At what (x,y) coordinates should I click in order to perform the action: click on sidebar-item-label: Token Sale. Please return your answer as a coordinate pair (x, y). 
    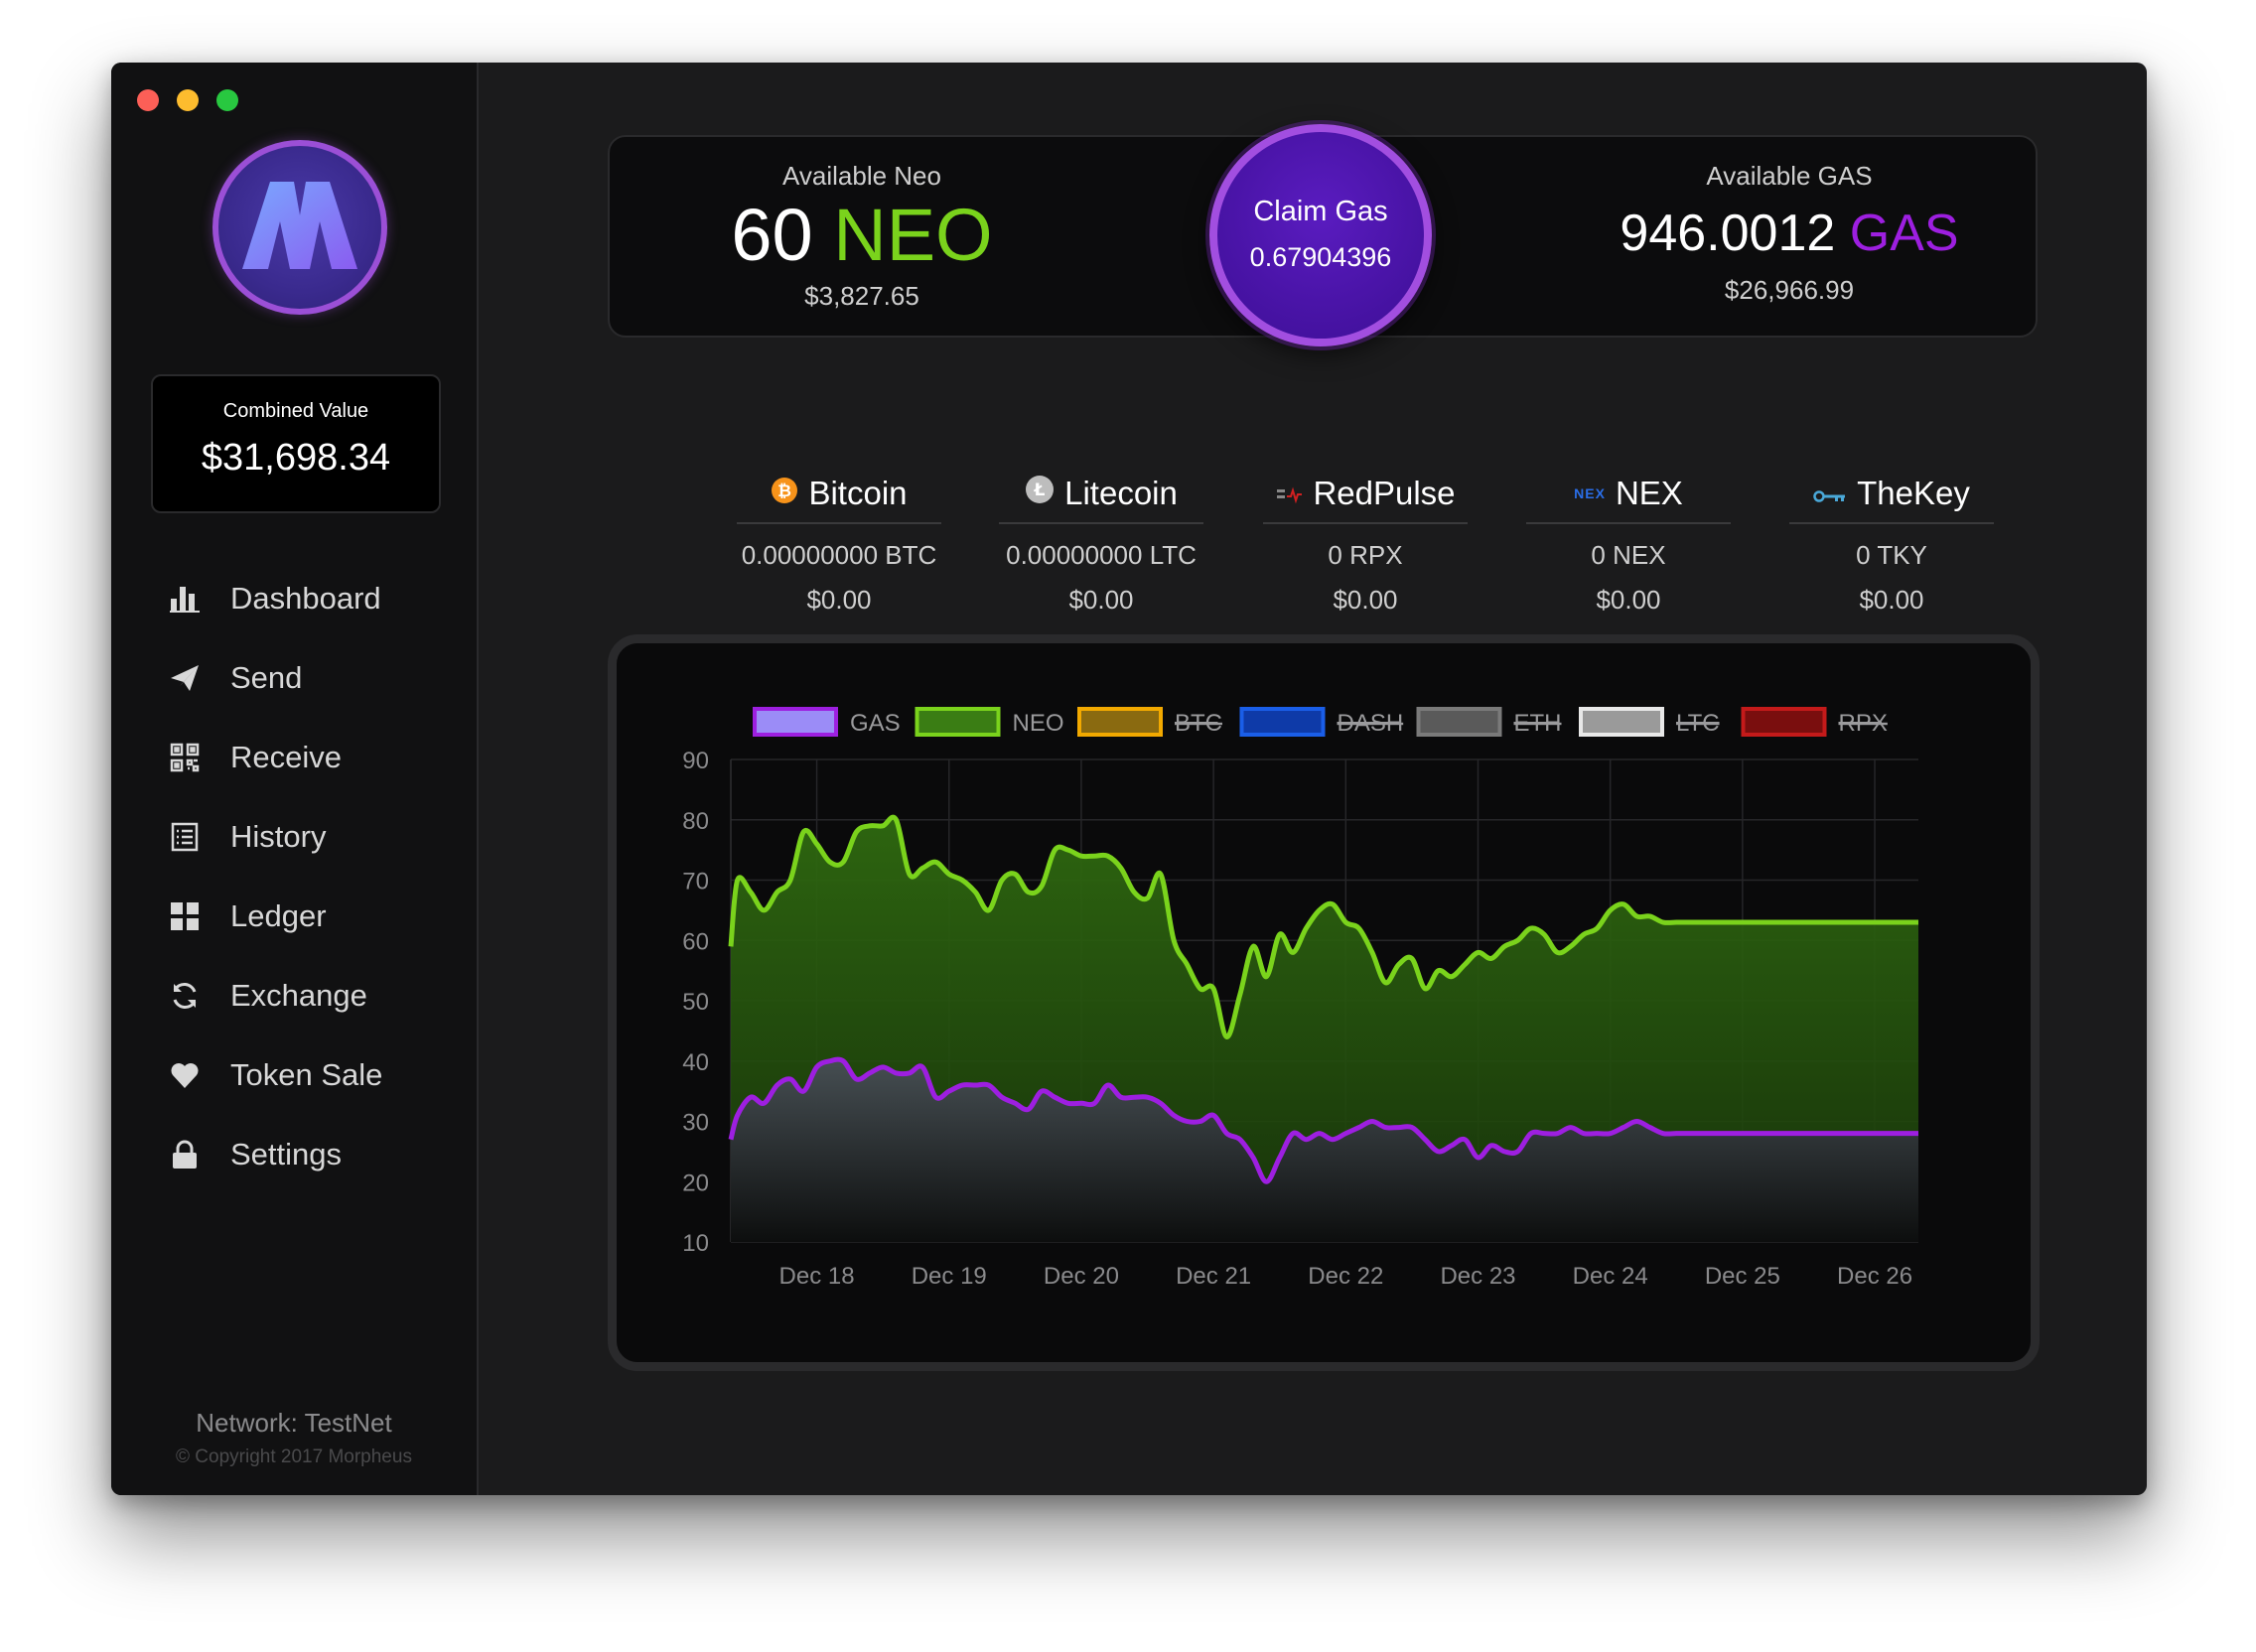
    Looking at the image, I should click on (306, 1074).